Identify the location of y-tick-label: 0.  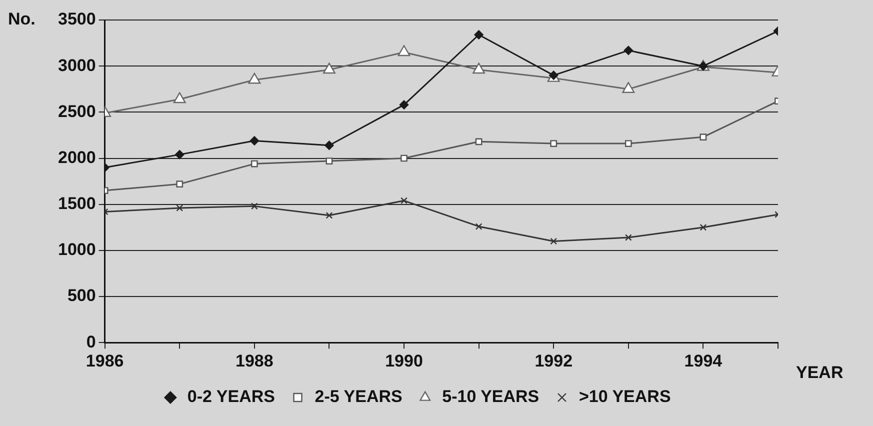
(91, 342).